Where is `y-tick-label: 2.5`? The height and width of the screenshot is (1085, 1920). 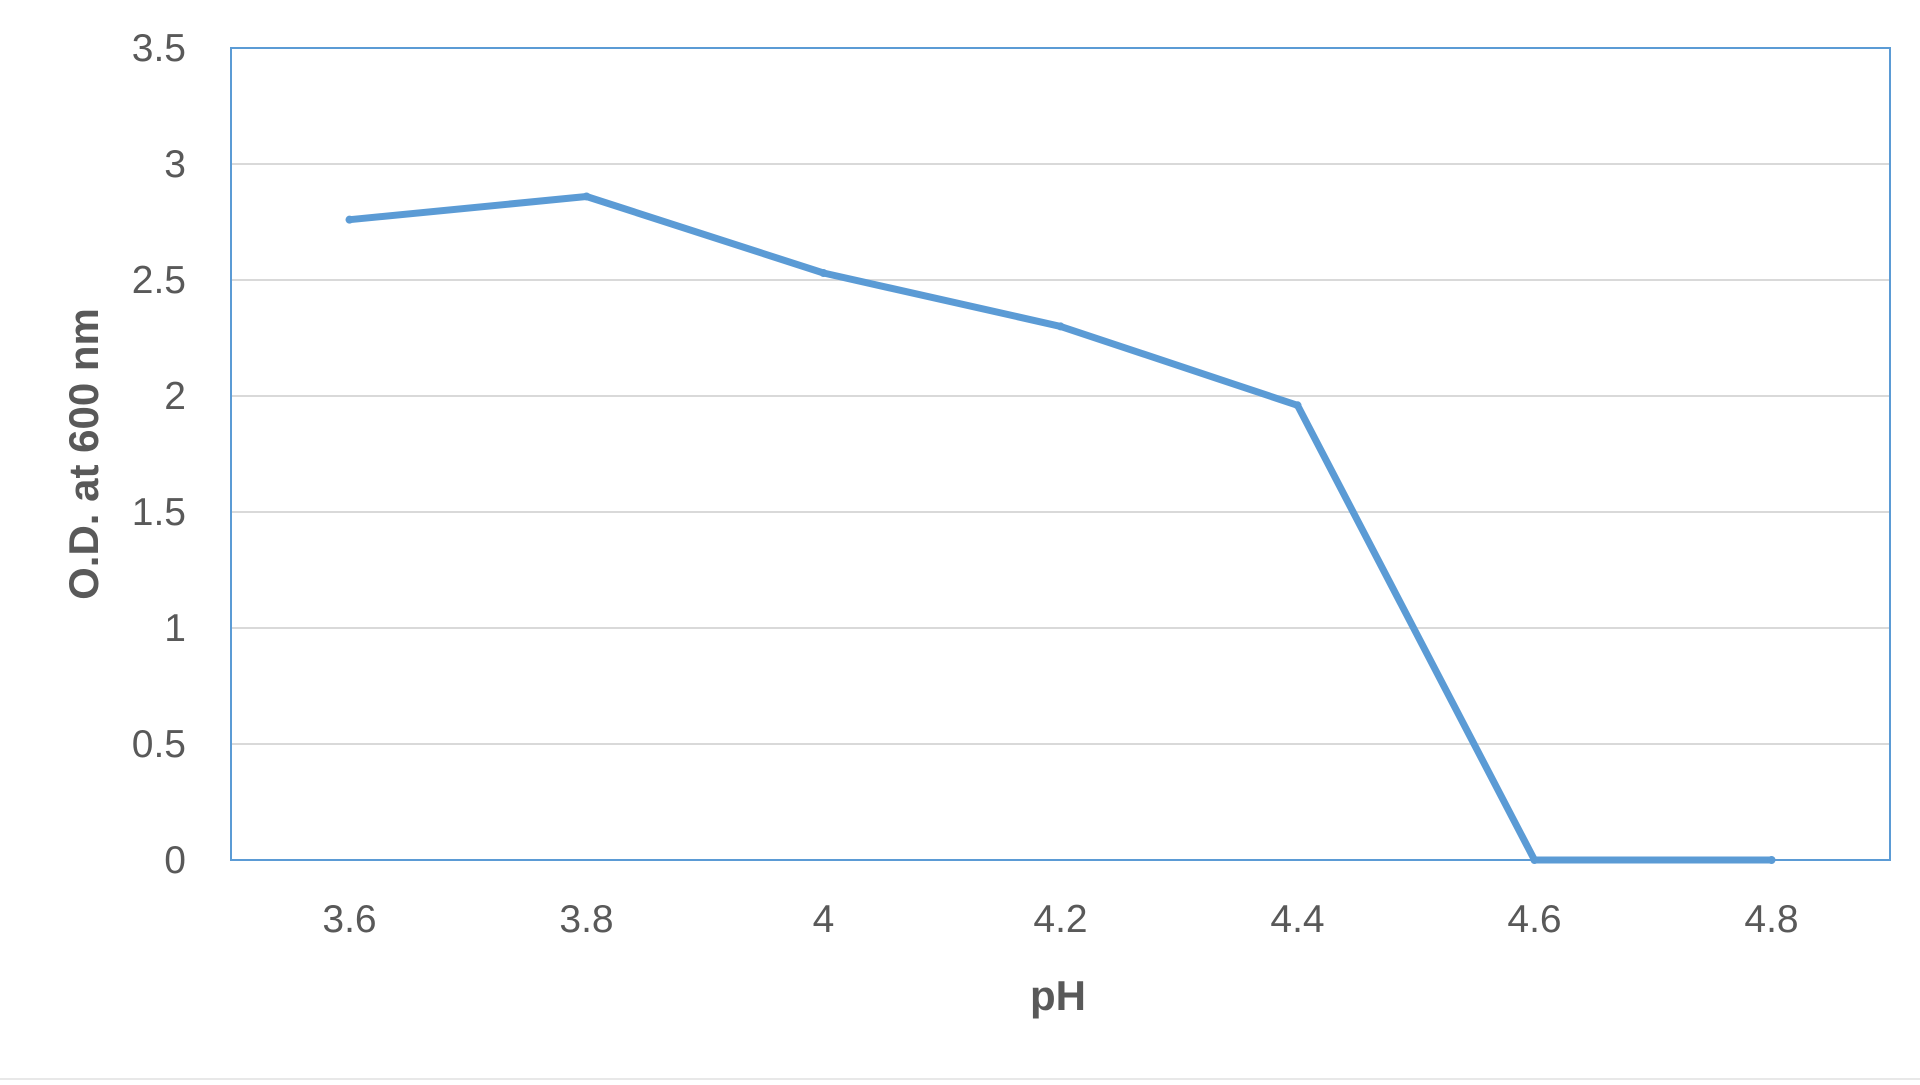 y-tick-label: 2.5 is located at coordinates (159, 280).